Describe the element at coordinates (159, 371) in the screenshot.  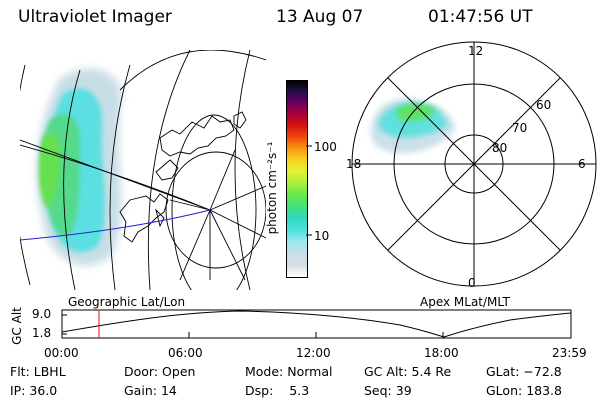
I see `door-readout: Door: Open` at that location.